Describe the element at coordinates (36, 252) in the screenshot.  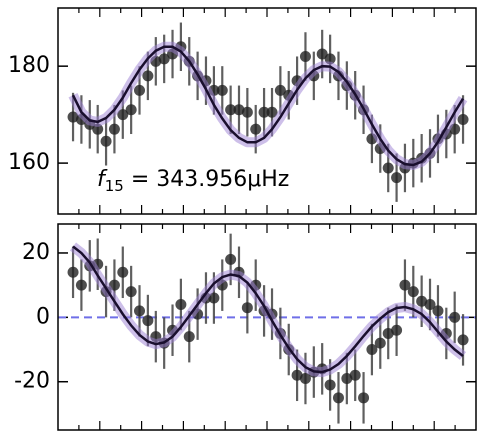
I see `y-tick-label: 20` at that location.